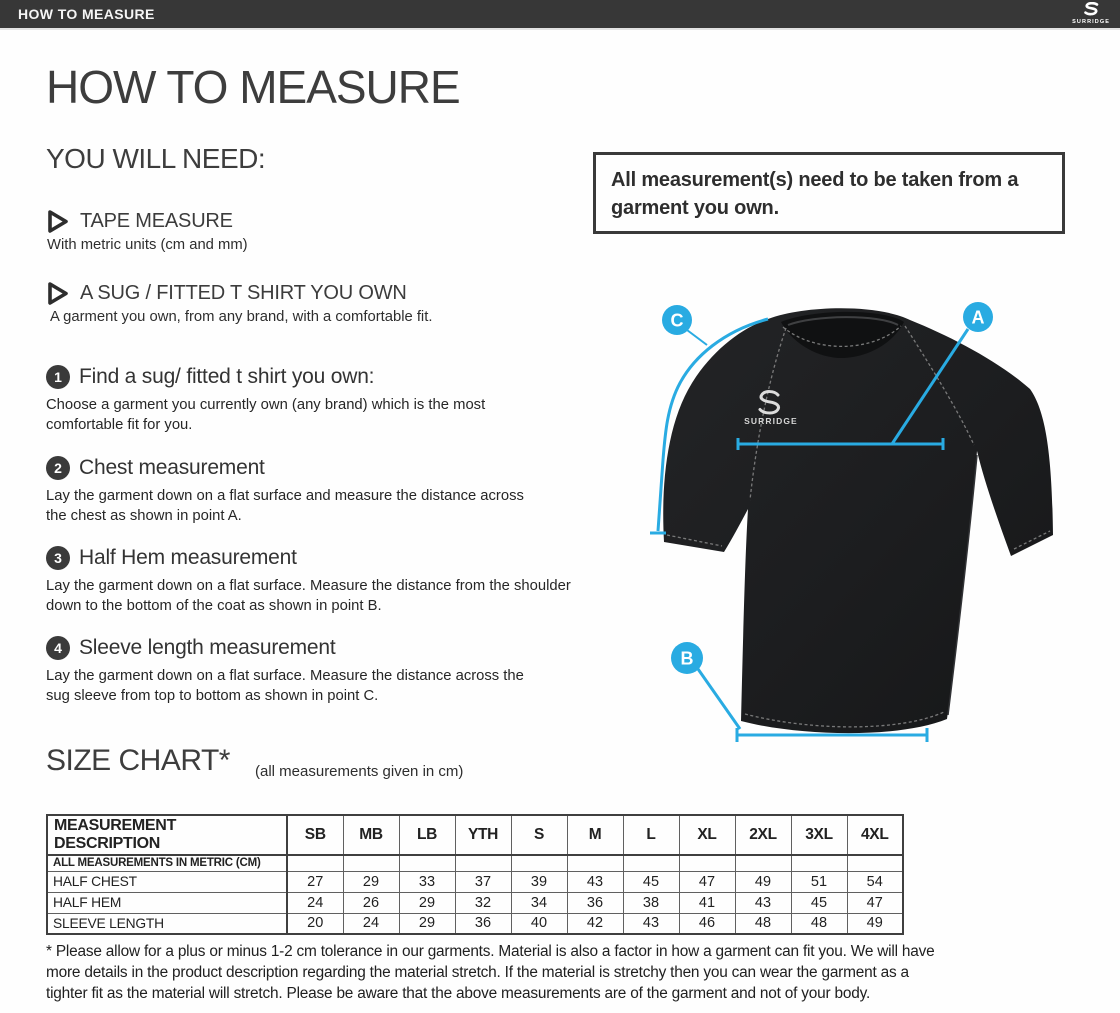 The height and width of the screenshot is (1013, 1120). What do you see at coordinates (58, 468) in the screenshot?
I see `step-number-badge: 2` at bounding box center [58, 468].